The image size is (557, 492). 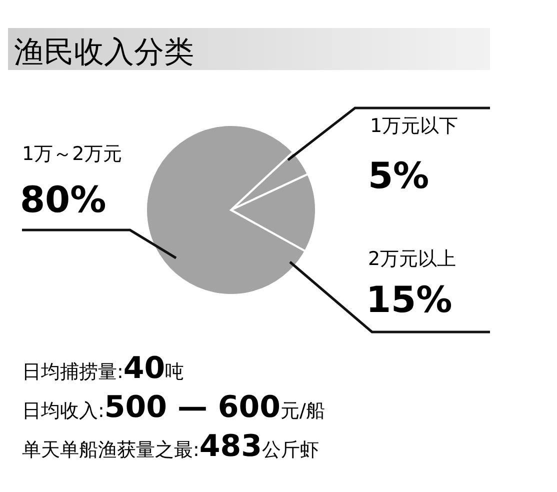 I want to click on slice-label: 2万元以上, so click(x=412, y=259).